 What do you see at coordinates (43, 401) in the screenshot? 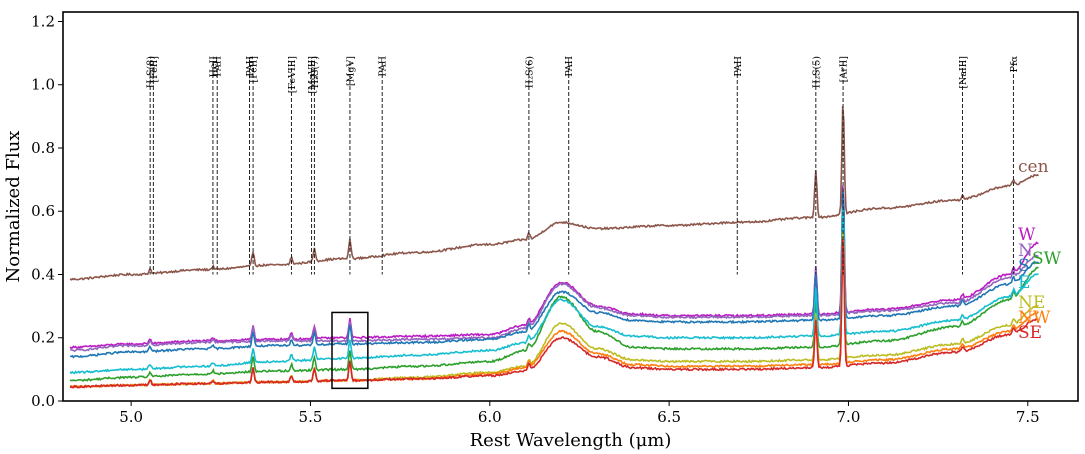
I see `y-tick-label: 0.0` at bounding box center [43, 401].